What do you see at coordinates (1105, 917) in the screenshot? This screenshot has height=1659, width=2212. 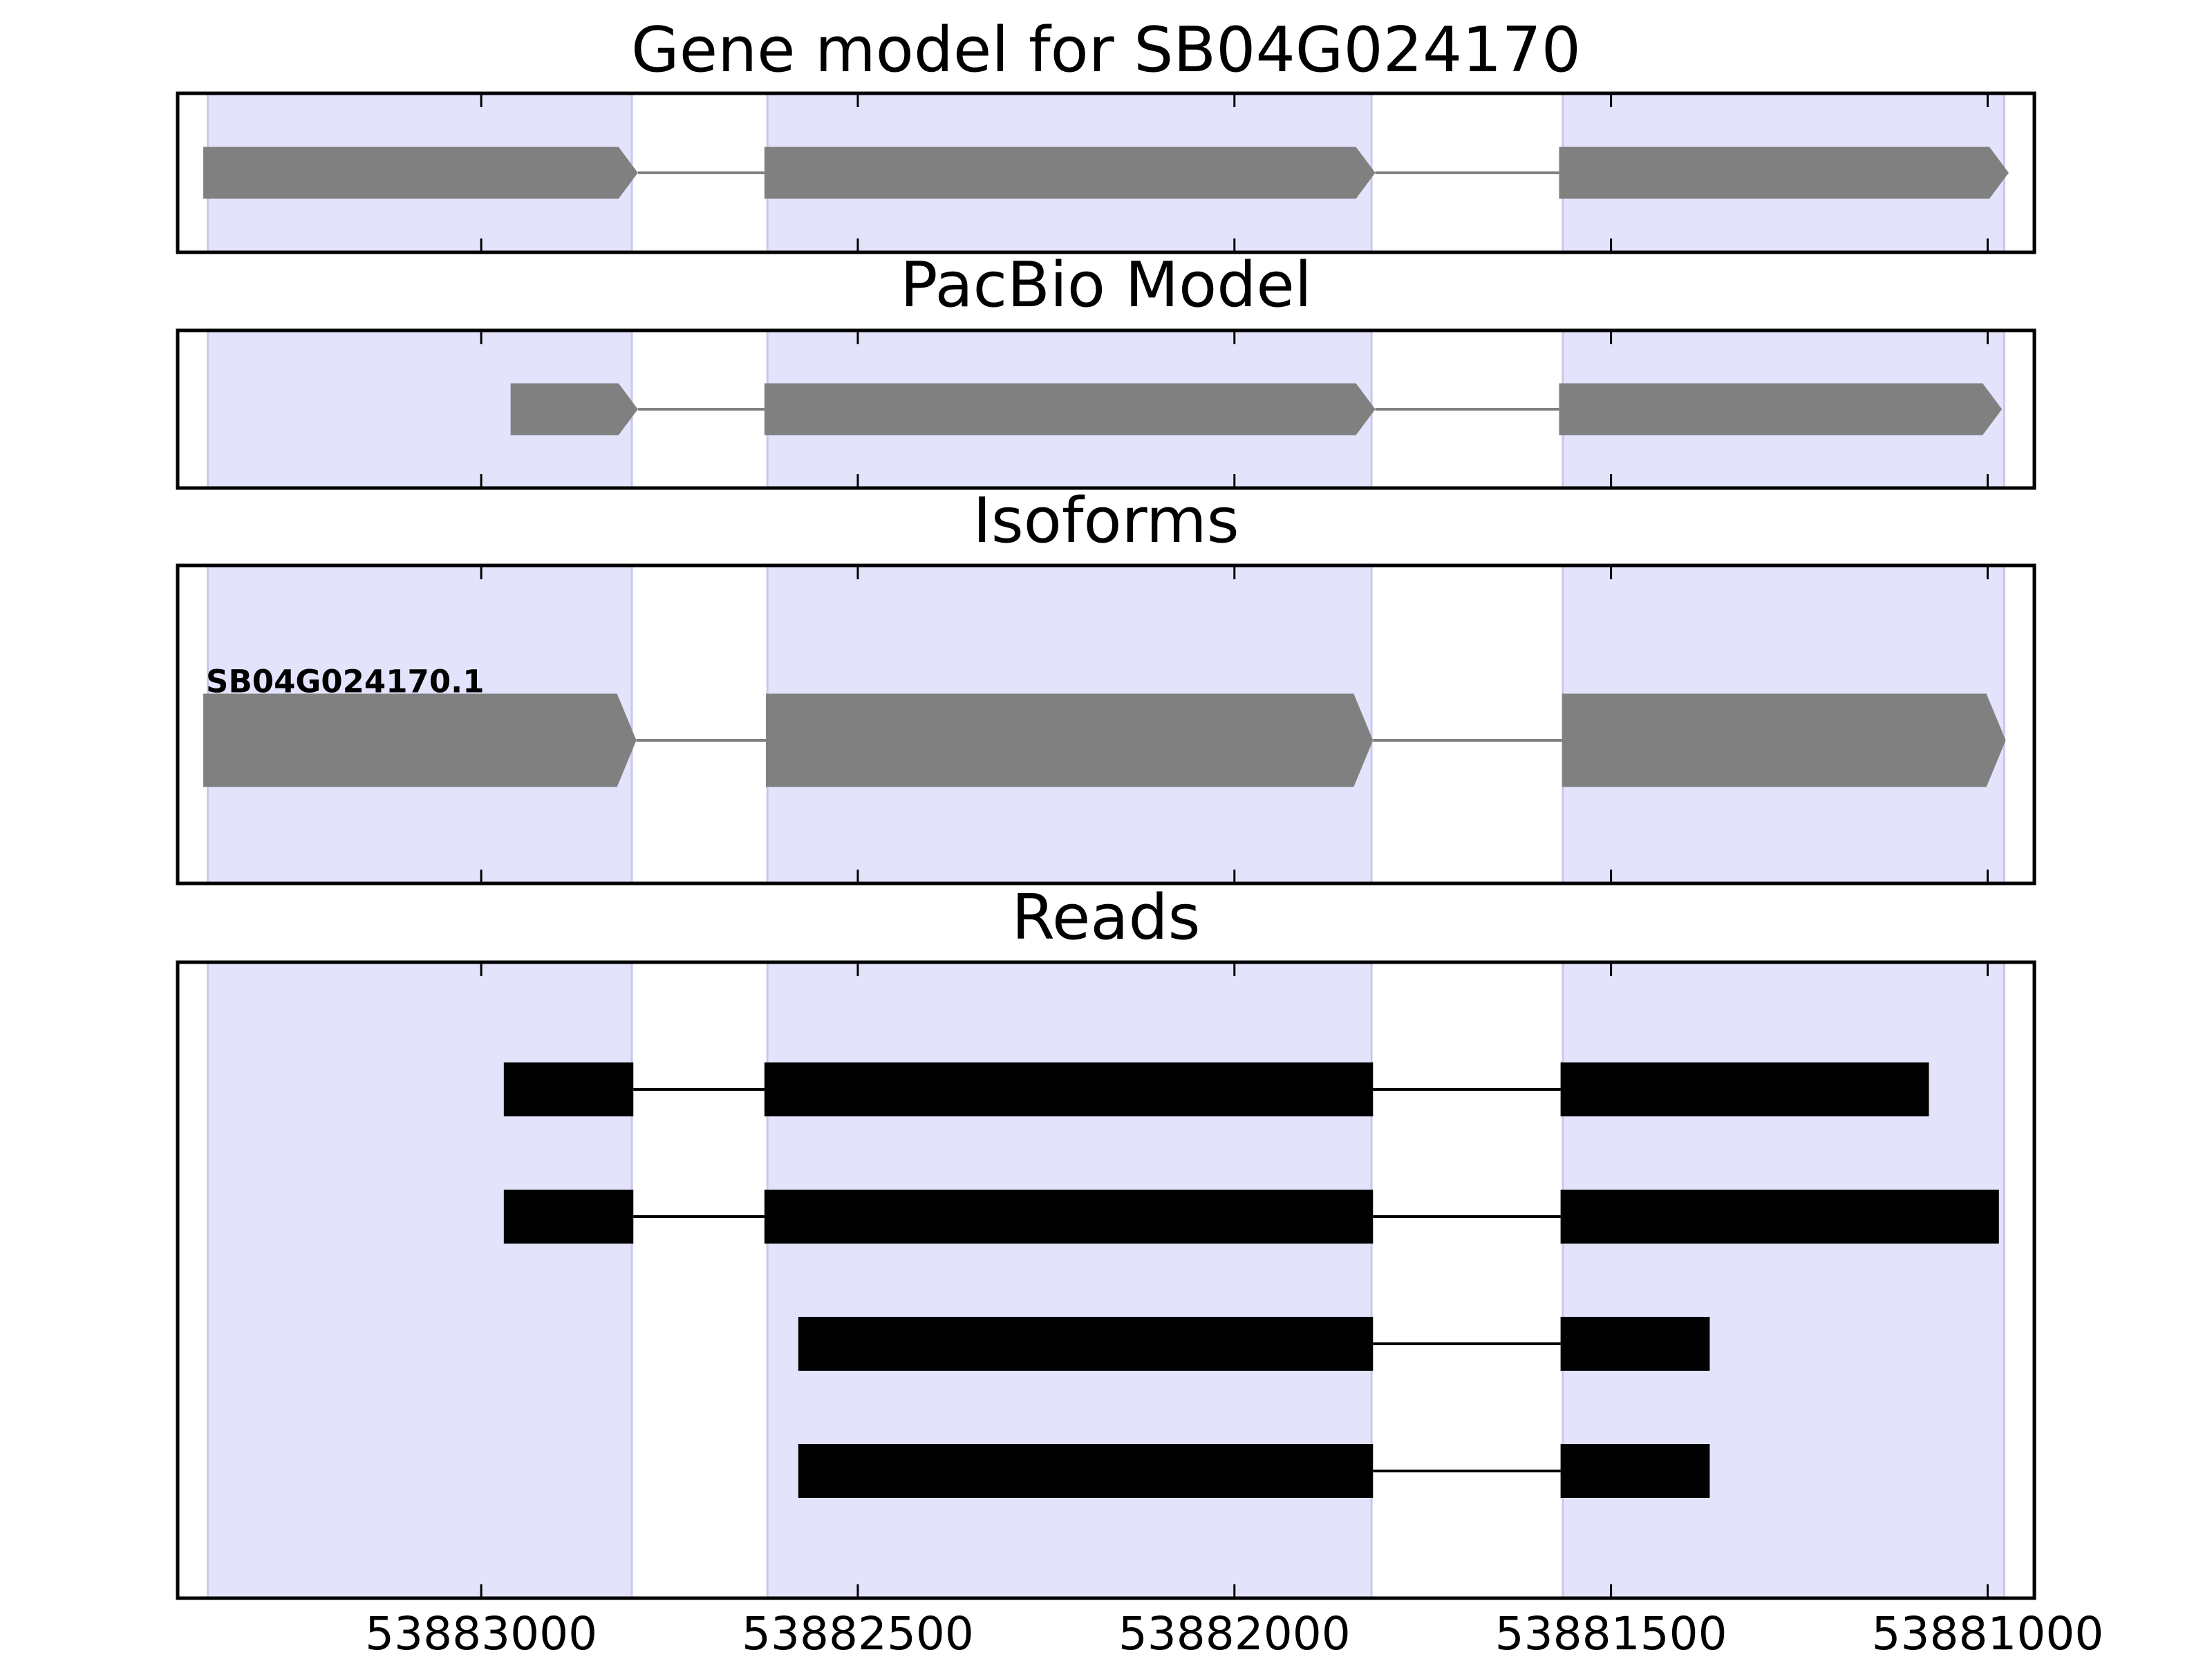 I see `panel-title: Reads` at bounding box center [1105, 917].